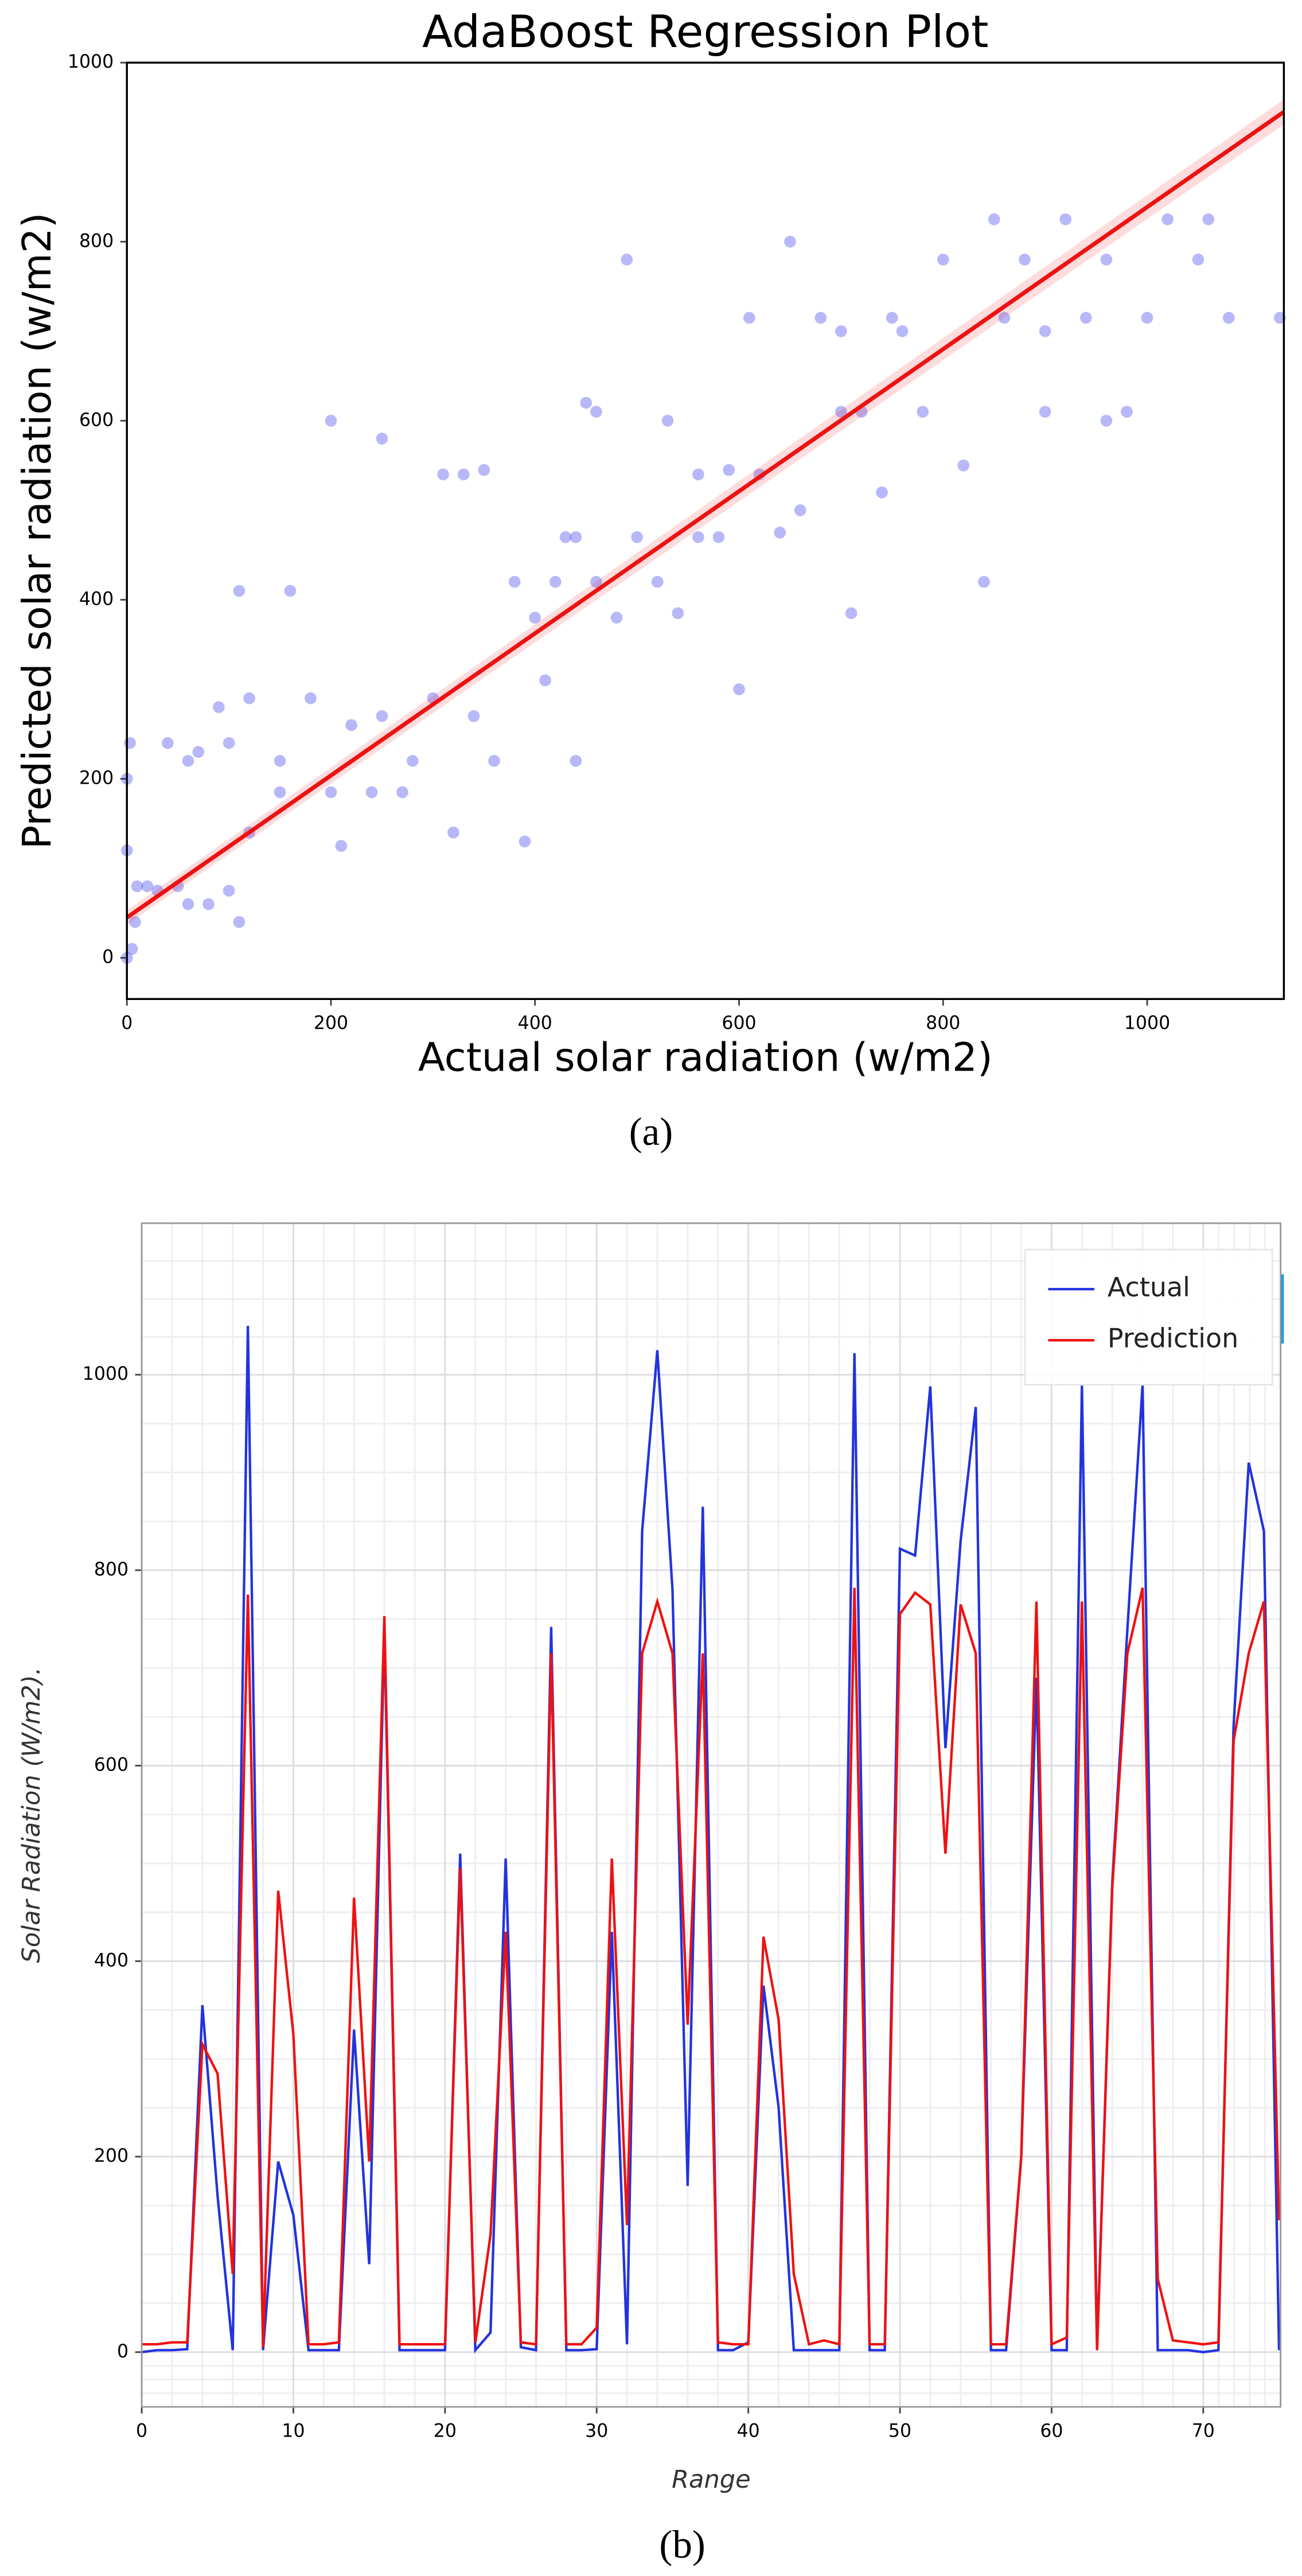 The height and width of the screenshot is (2576, 1302). What do you see at coordinates (111, 1569) in the screenshot?
I see `y-tick-label: 800` at bounding box center [111, 1569].